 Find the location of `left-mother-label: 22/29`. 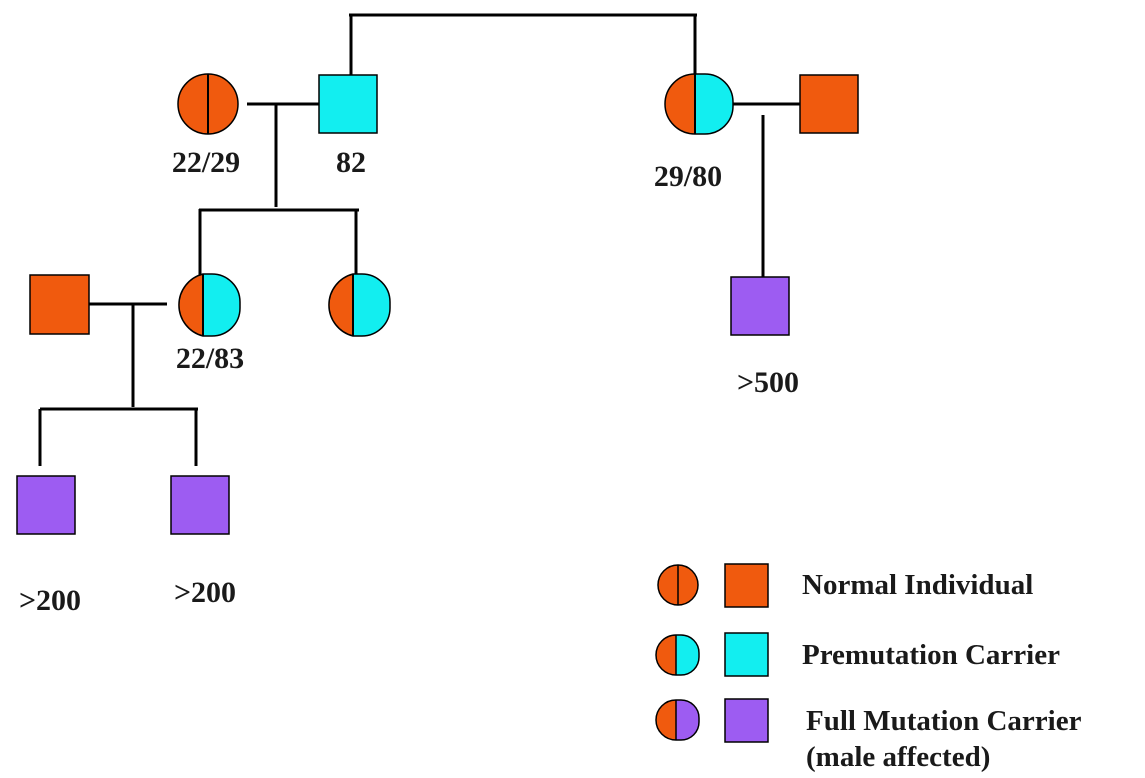

left-mother-label: 22/29 is located at coordinates (206, 162).